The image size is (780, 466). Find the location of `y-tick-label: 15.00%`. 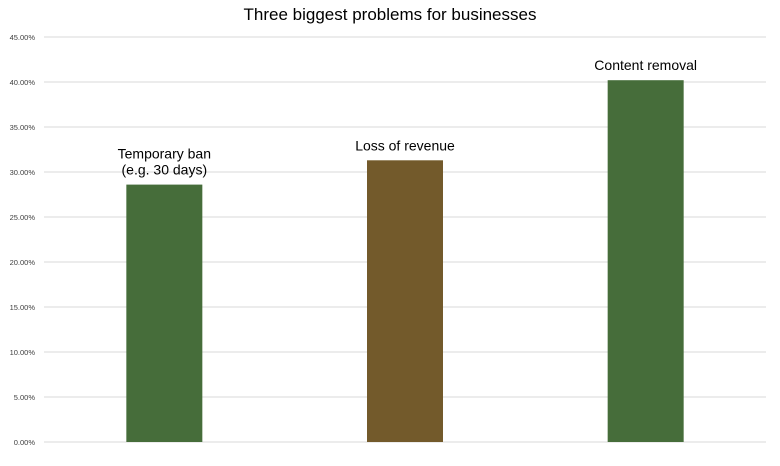

y-tick-label: 15.00% is located at coordinates (23, 307).